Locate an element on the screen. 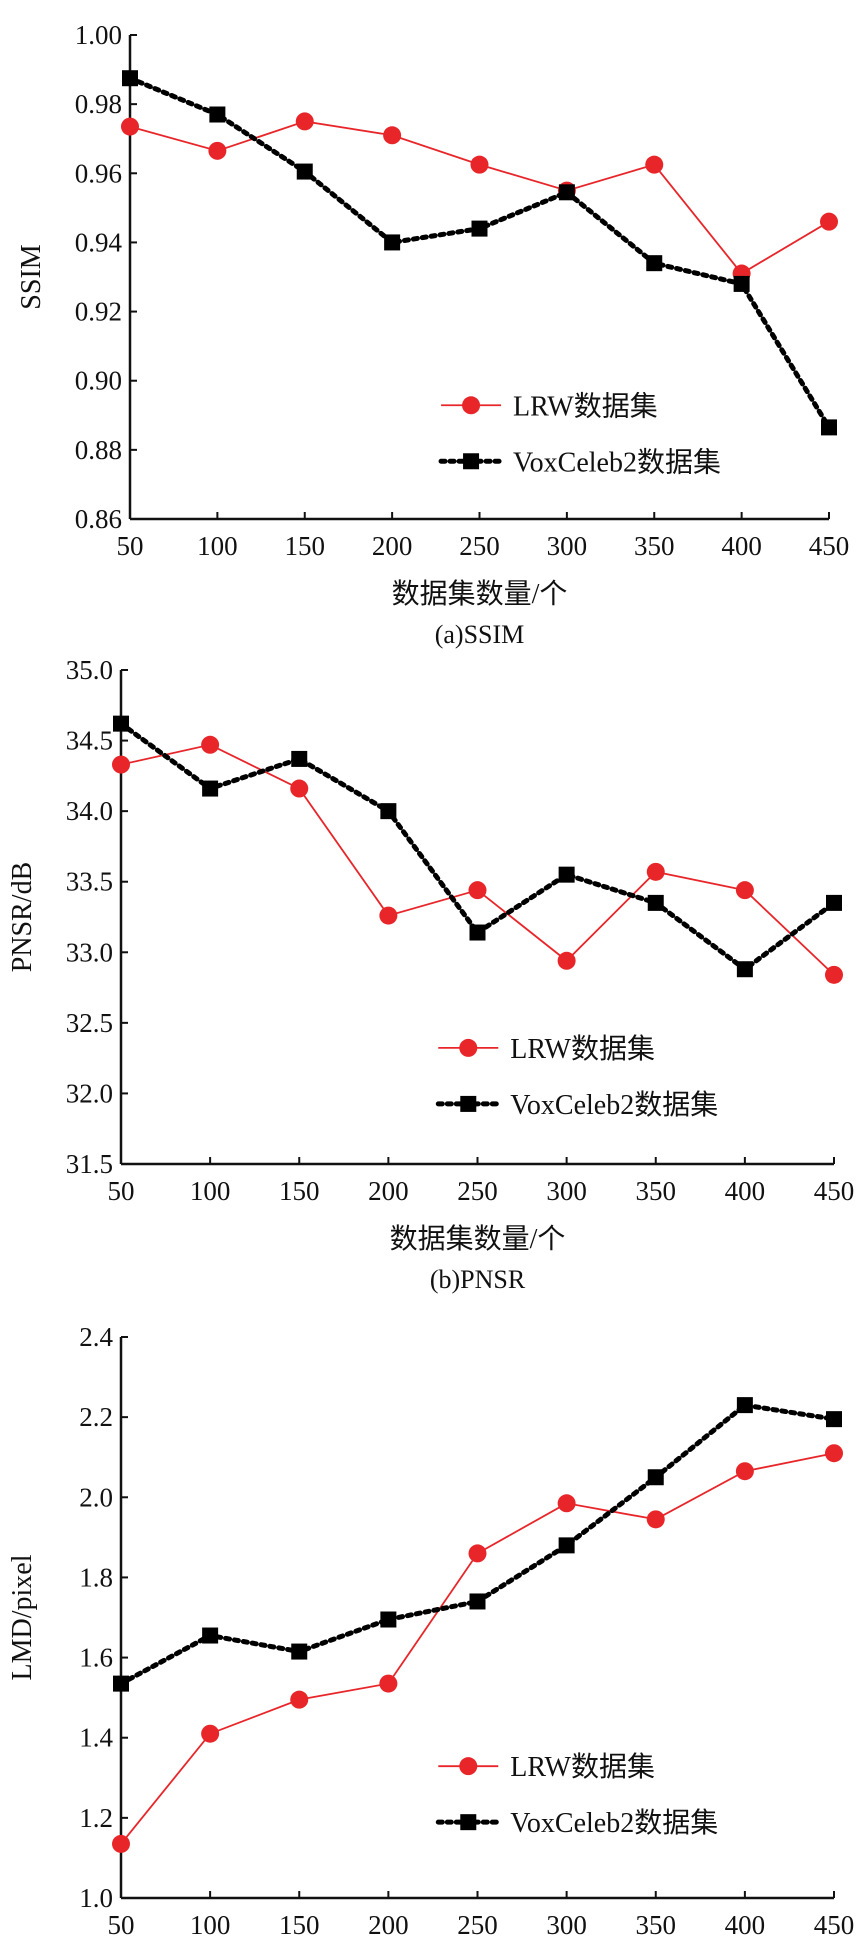  y-tick-label: 0.98 is located at coordinates (98, 104).